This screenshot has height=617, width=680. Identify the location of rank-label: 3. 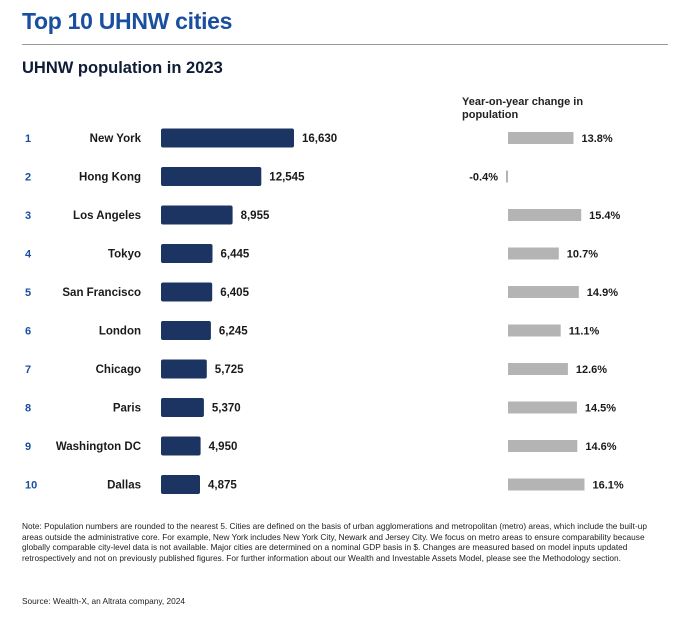
(28, 216).